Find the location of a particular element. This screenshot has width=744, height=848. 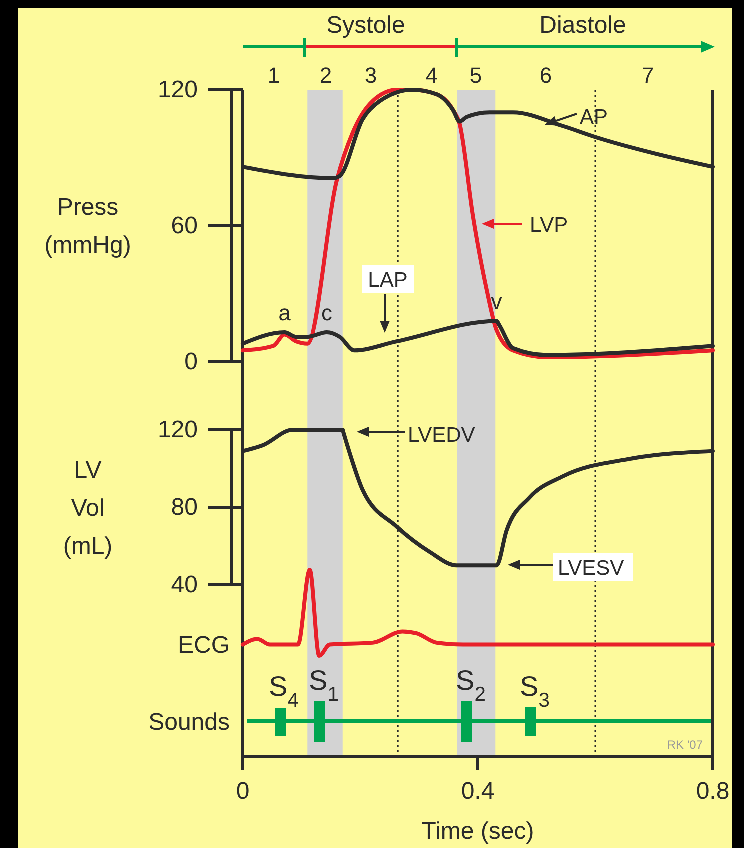

annotation: S$_{1}$ is located at coordinates (324, 685).